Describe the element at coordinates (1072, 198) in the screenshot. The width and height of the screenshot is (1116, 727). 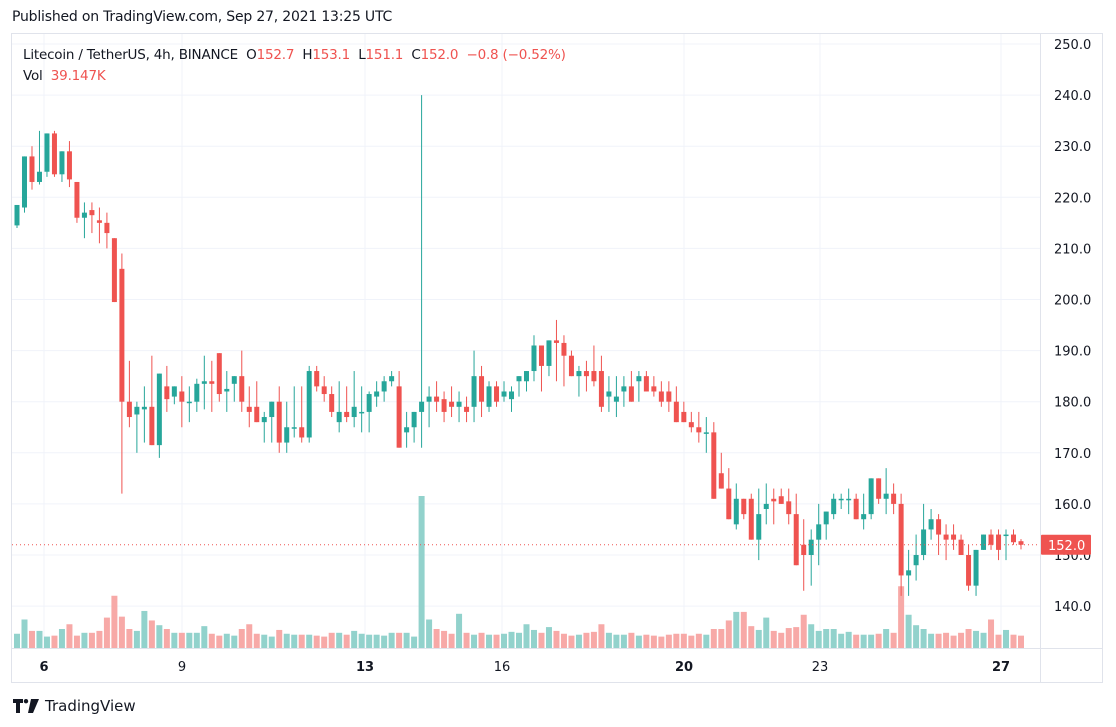
I see `price-tick: 220.0` at that location.